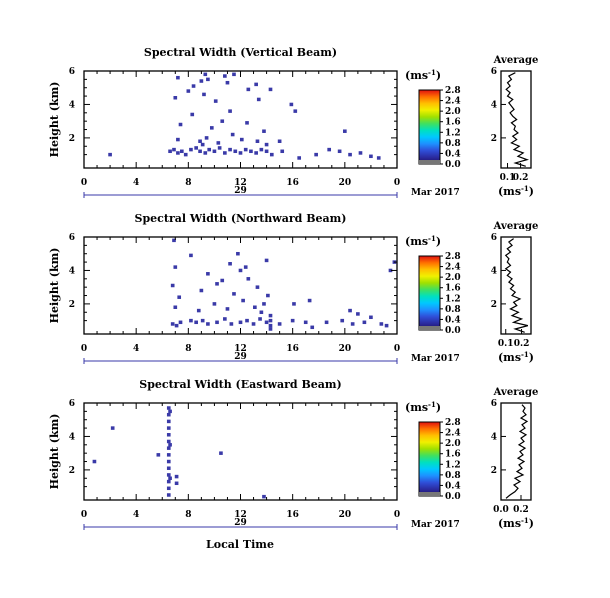 The height and width of the screenshot is (598, 610). Describe the element at coordinates (240, 451) in the screenshot. I see `plot-frame` at that location.